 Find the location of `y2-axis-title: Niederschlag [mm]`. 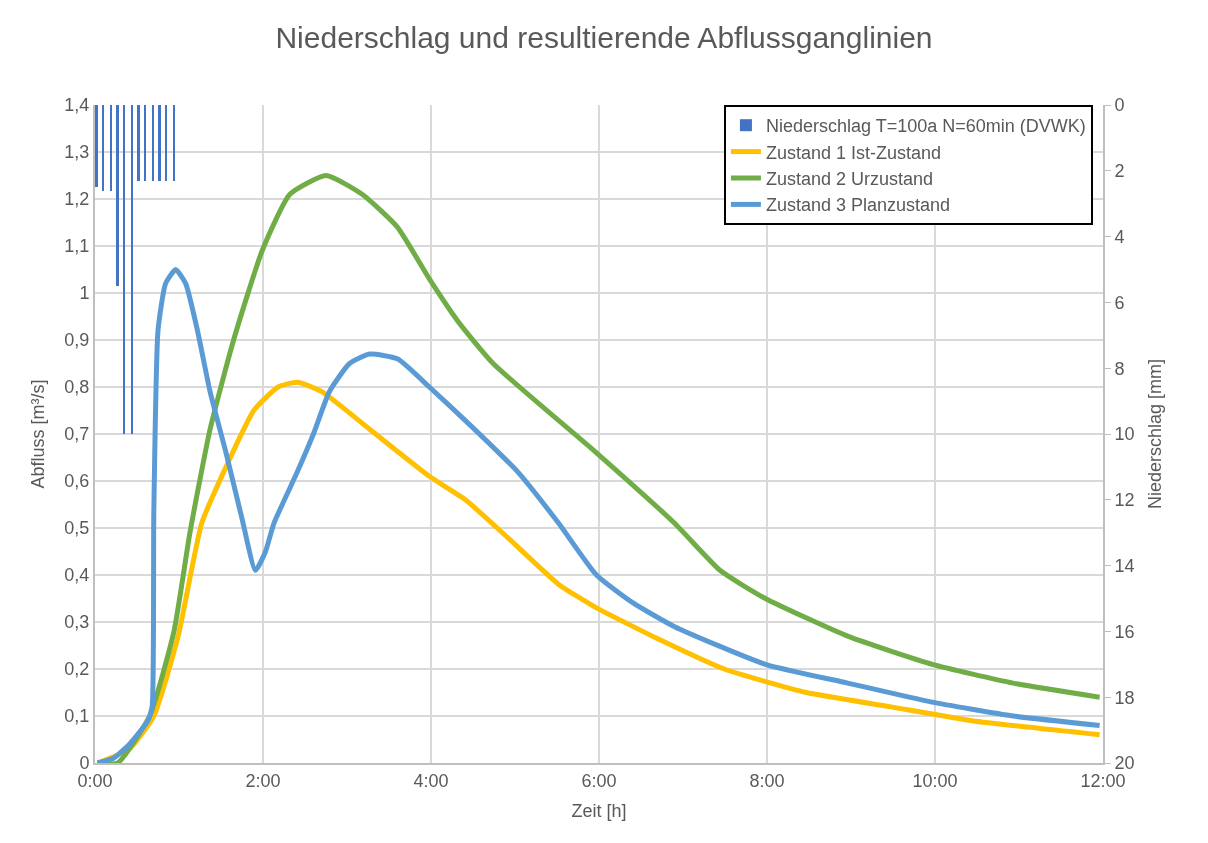

y2-axis-title: Niederschlag [mm] is located at coordinates (1155, 434).